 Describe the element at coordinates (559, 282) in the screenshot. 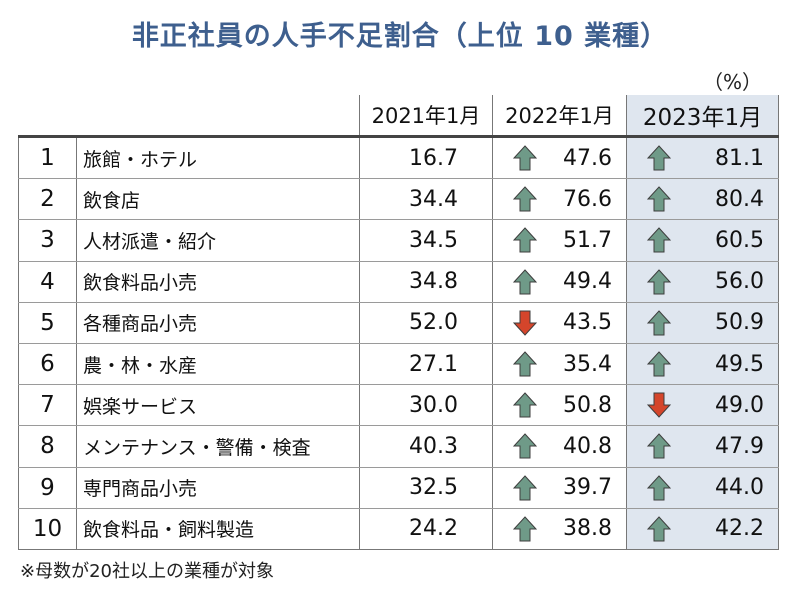

I see `value-2022-cell: 49.4` at that location.